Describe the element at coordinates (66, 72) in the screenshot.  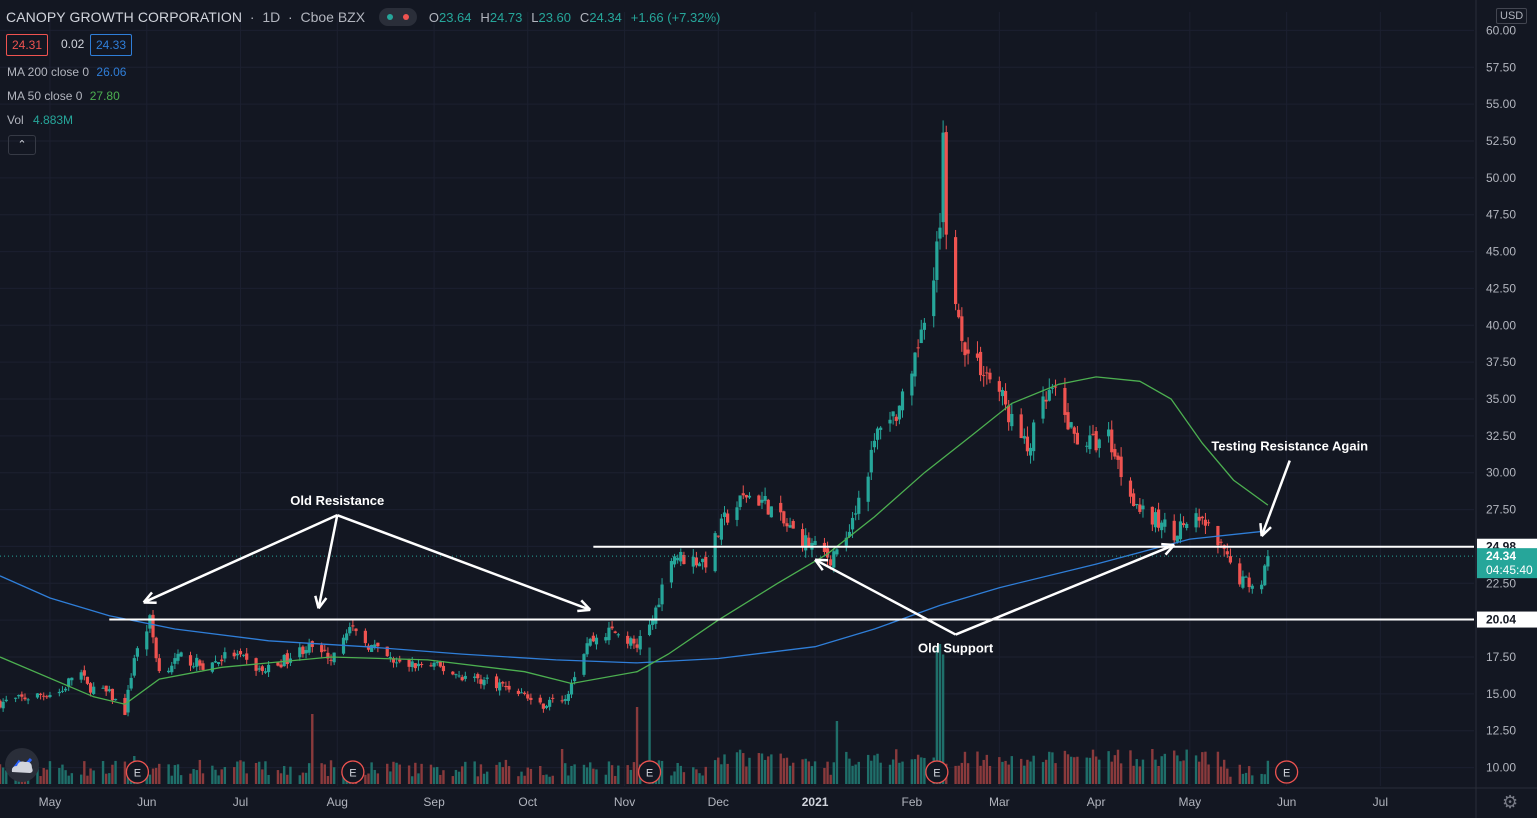
I see `ma200-legend: MA 200 close 0 26.06` at that location.